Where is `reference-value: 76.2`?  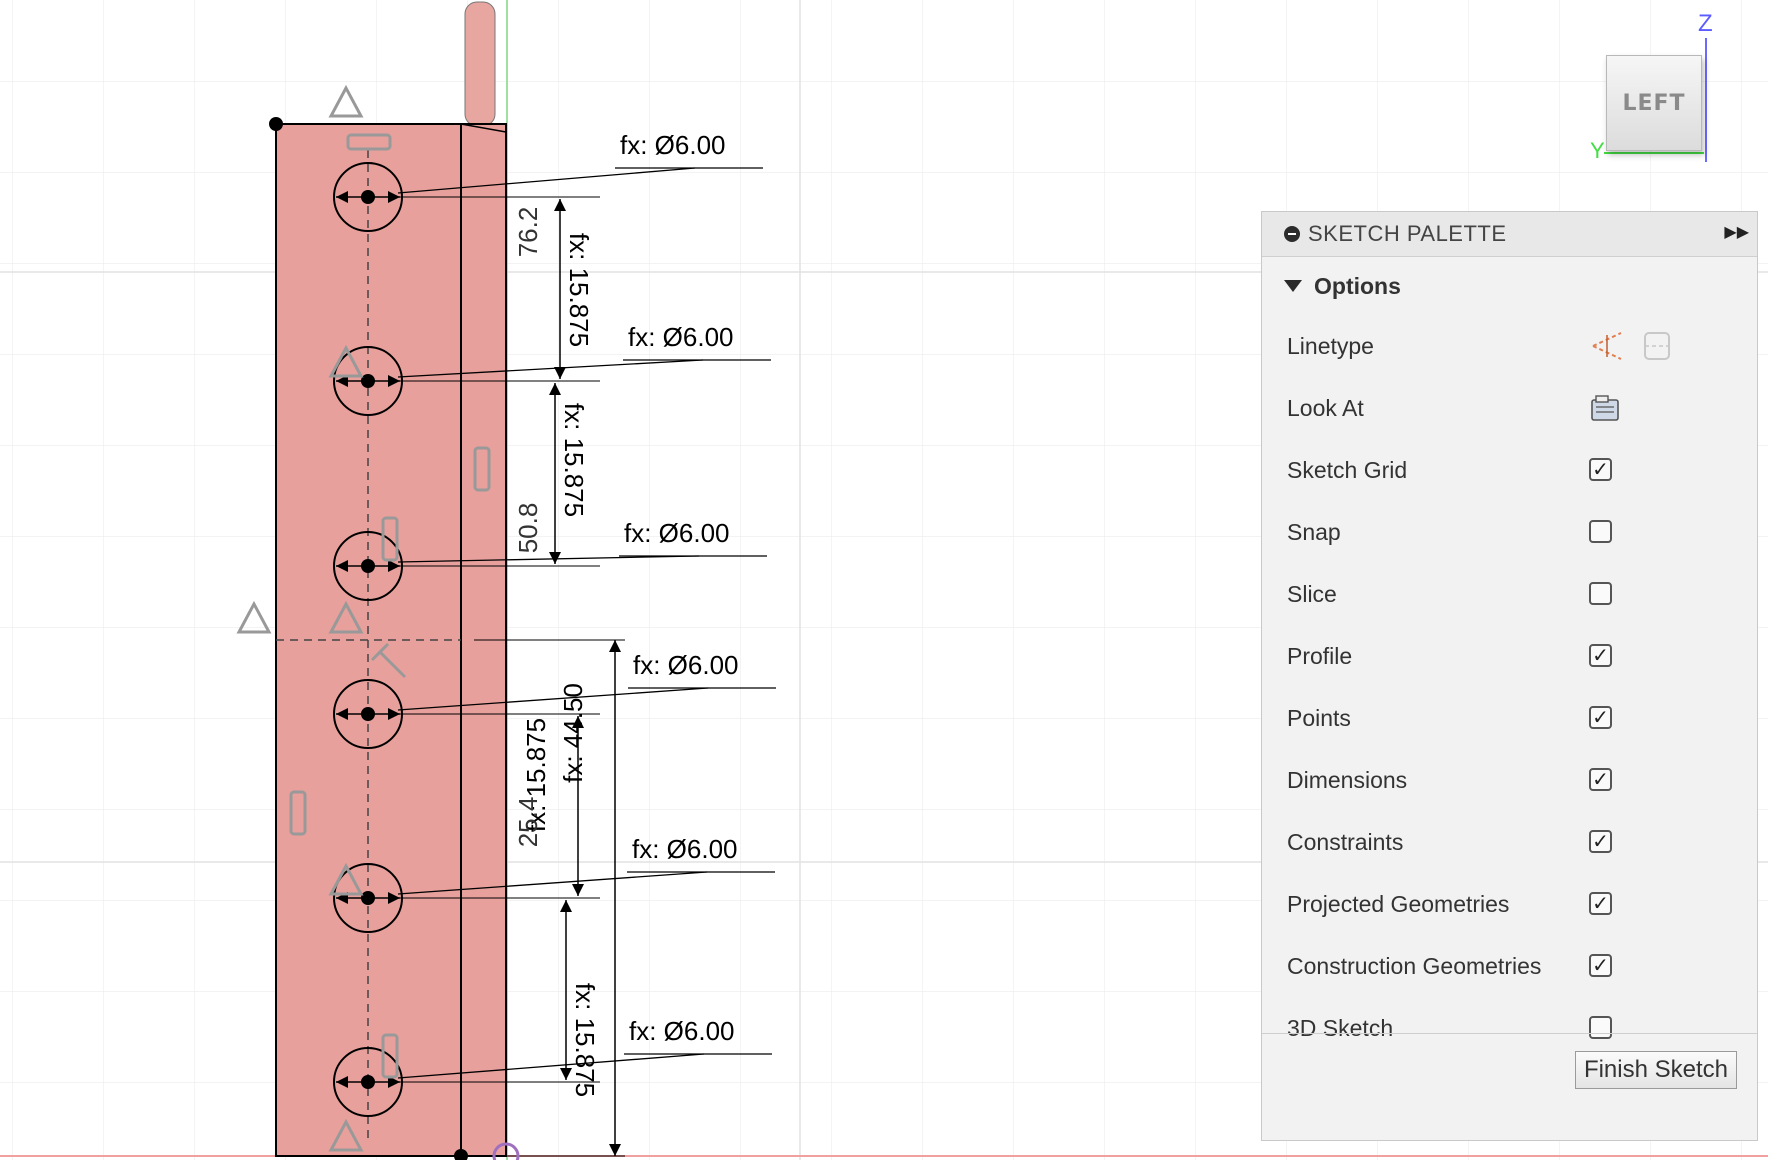 reference-value: 76.2 is located at coordinates (528, 232).